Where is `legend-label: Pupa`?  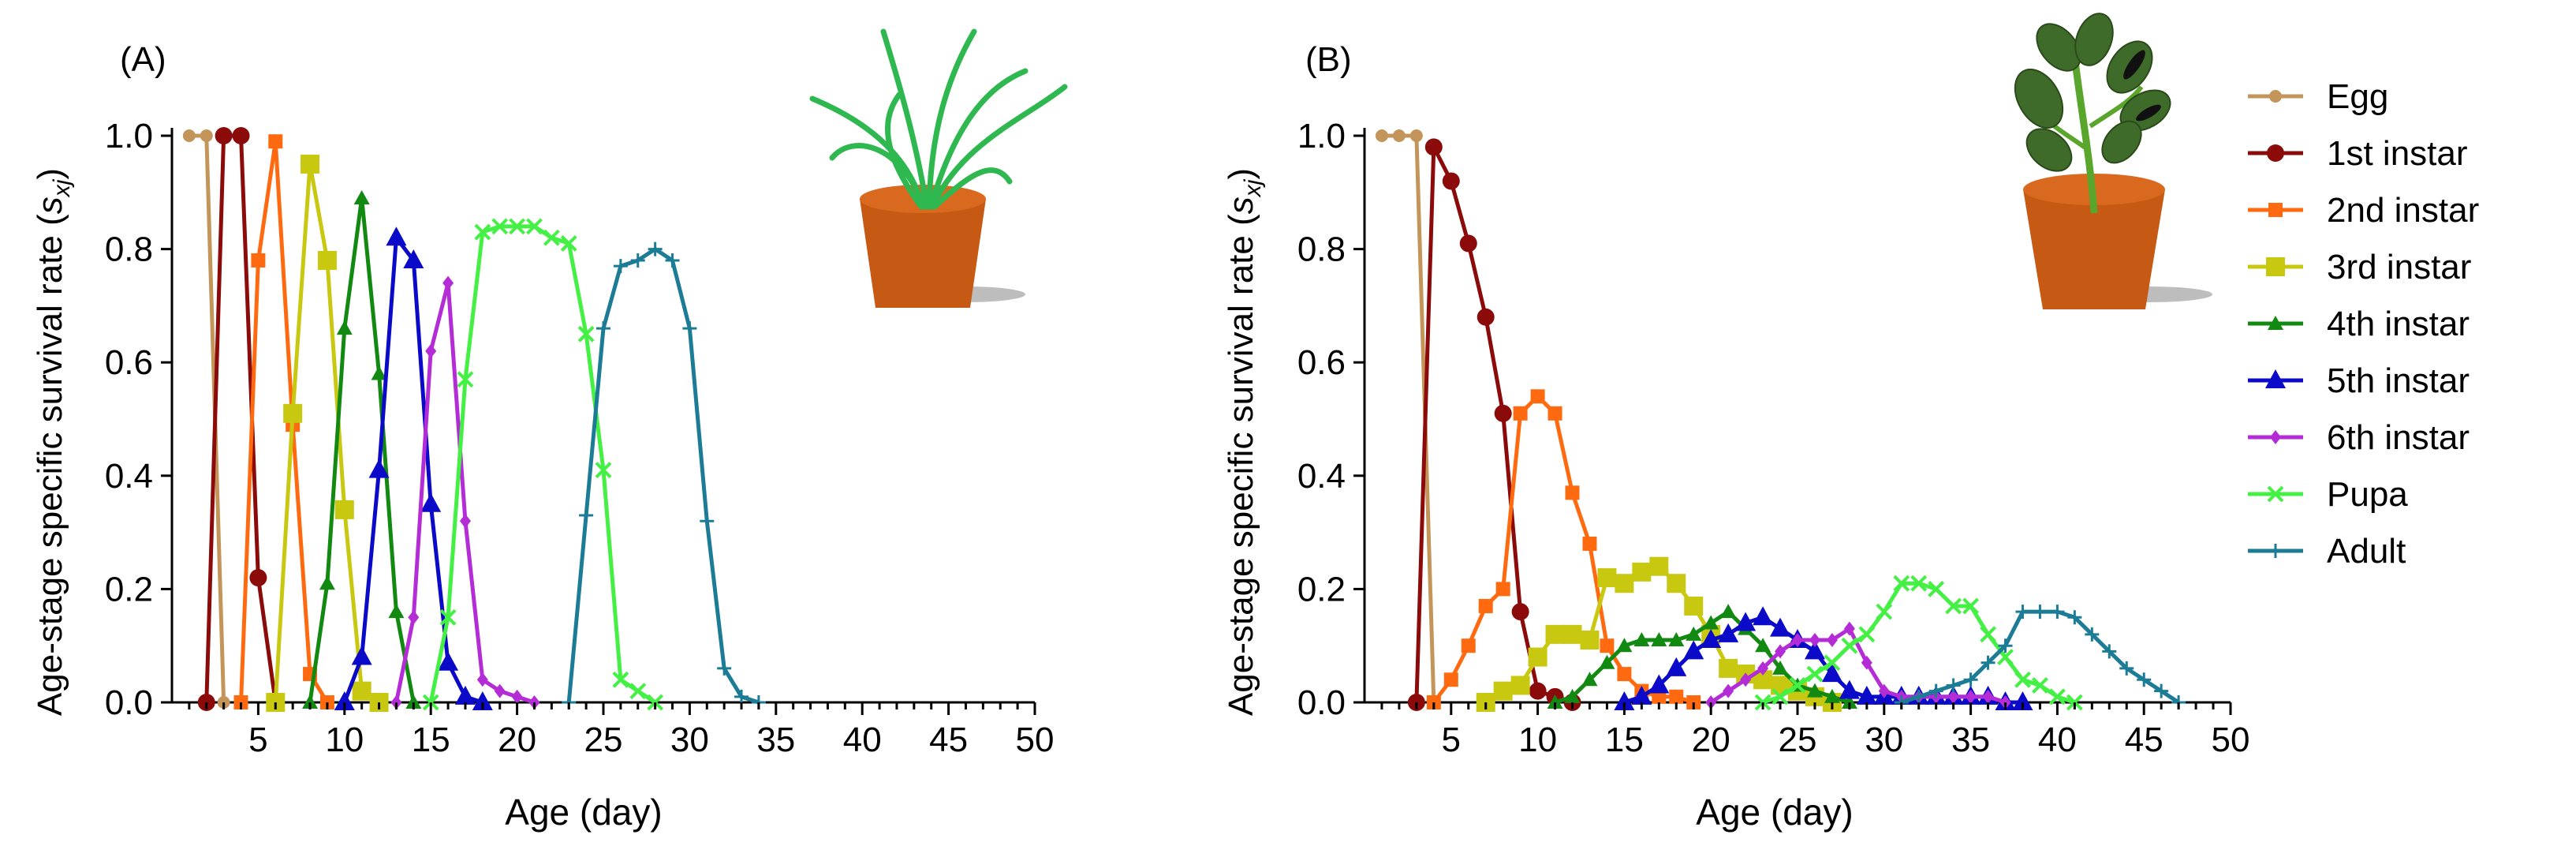 legend-label: Pupa is located at coordinates (2367, 495).